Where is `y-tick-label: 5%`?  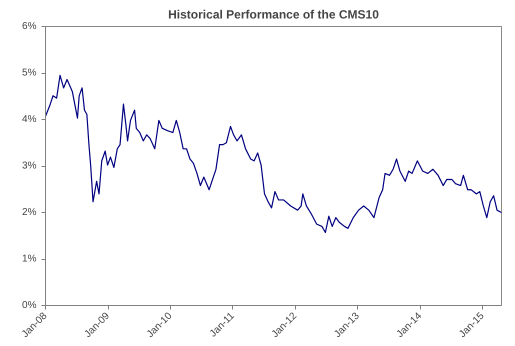 y-tick-label: 5% is located at coordinates (29, 73).